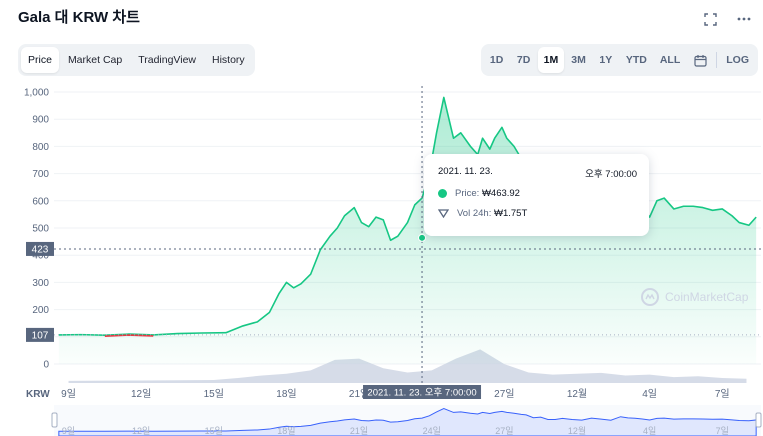 Image resolution: width=763 pixels, height=436 pixels. Describe the element at coordinates (758, 420) in the screenshot. I see `navigator-handle-right` at that location.